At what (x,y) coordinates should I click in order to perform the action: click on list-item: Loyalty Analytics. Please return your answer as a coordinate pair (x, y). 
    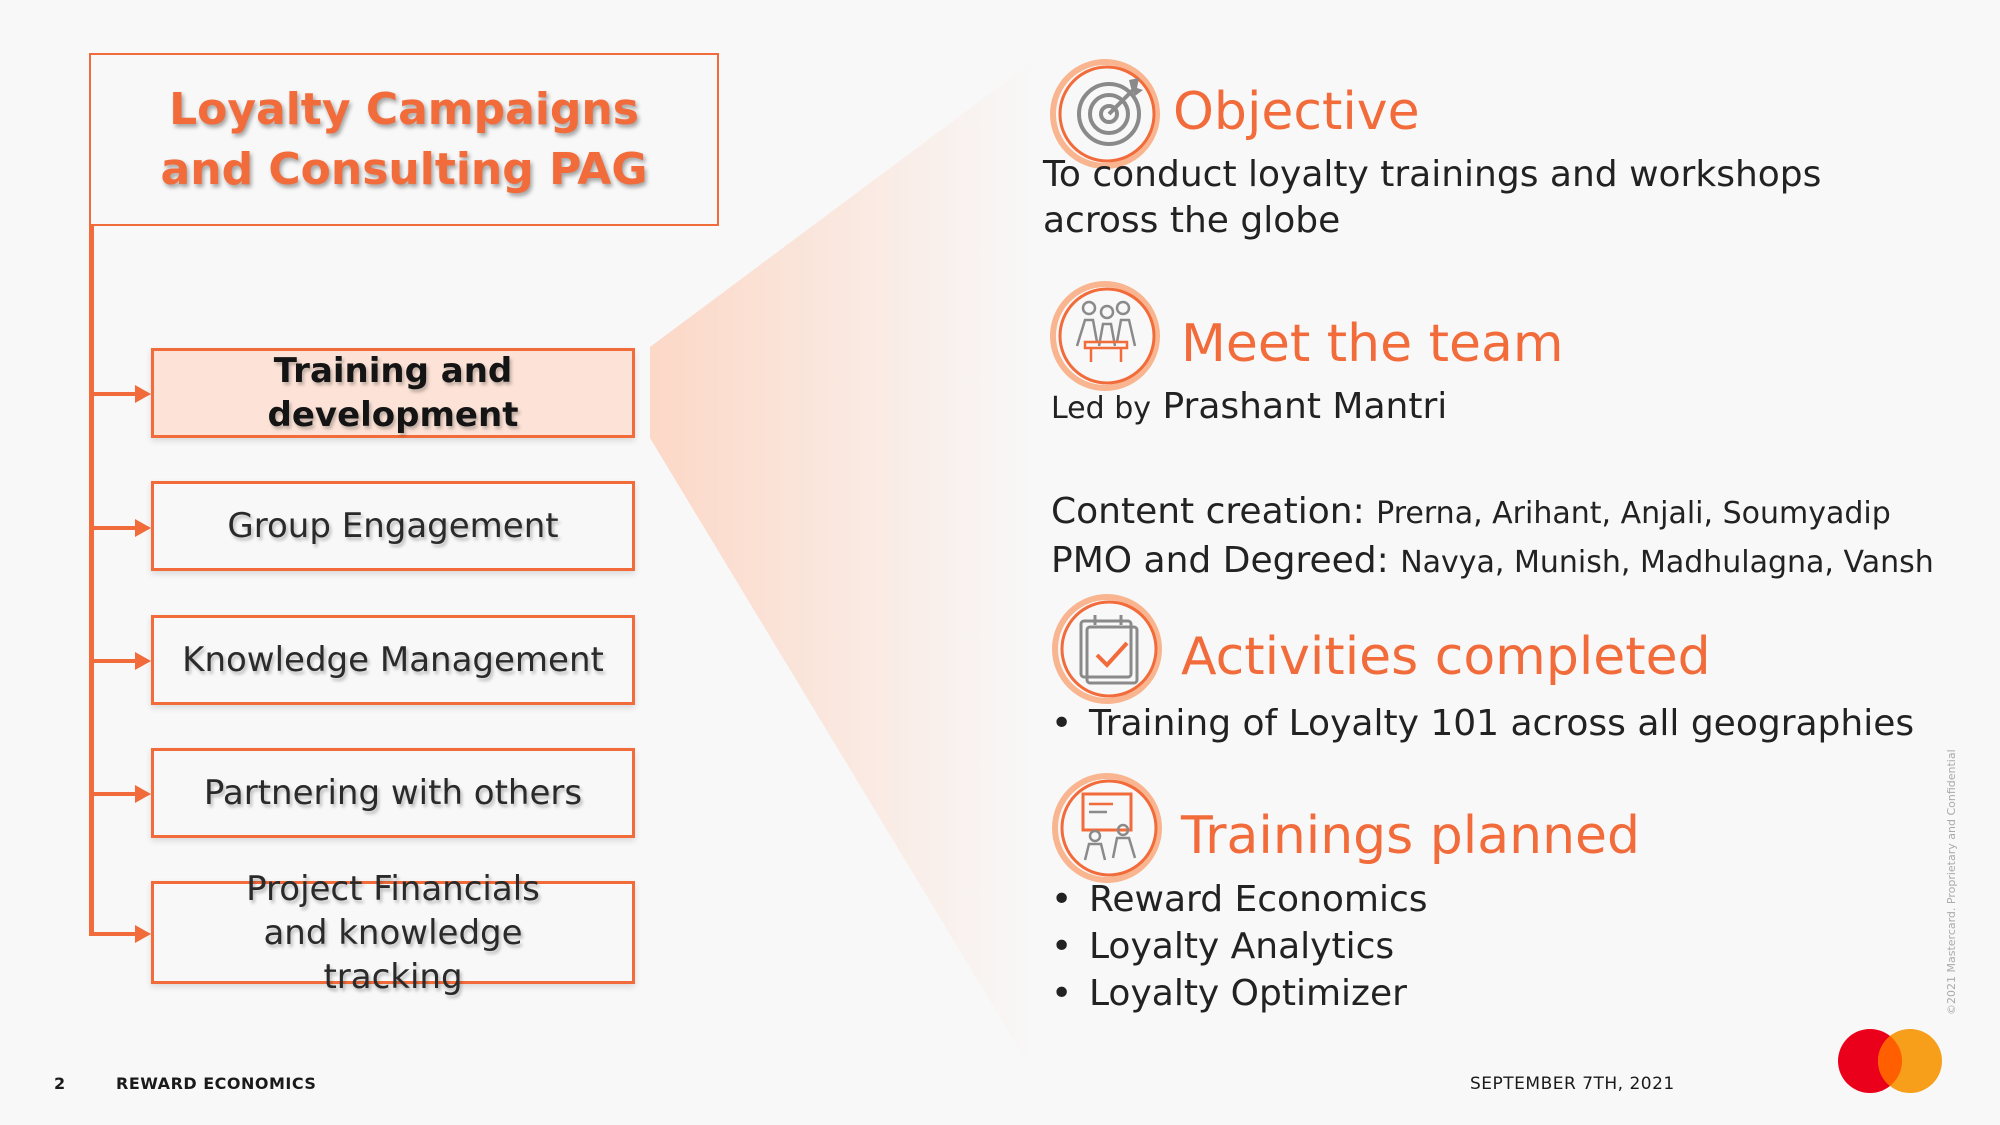
    Looking at the image, I should click on (1239, 946).